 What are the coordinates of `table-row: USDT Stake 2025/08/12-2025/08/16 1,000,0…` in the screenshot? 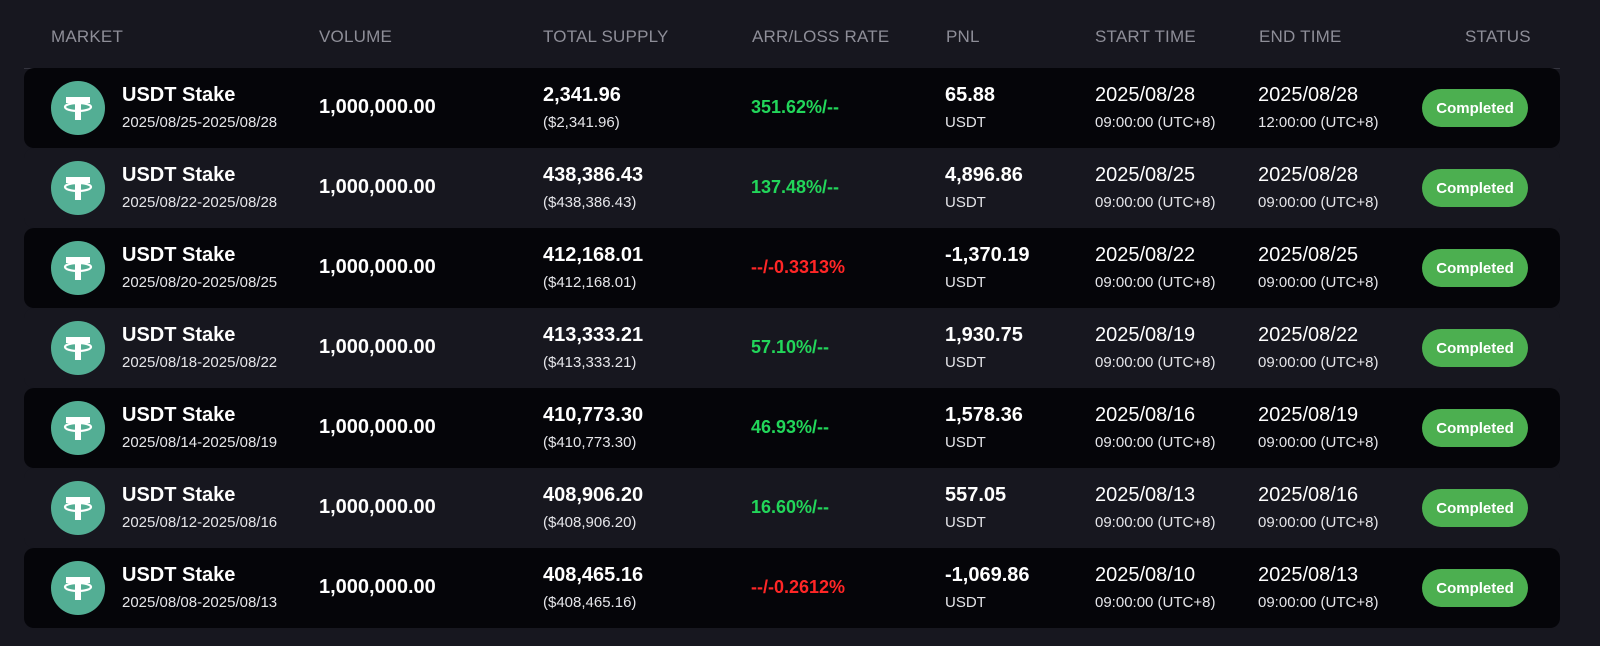 It's located at (792, 508).